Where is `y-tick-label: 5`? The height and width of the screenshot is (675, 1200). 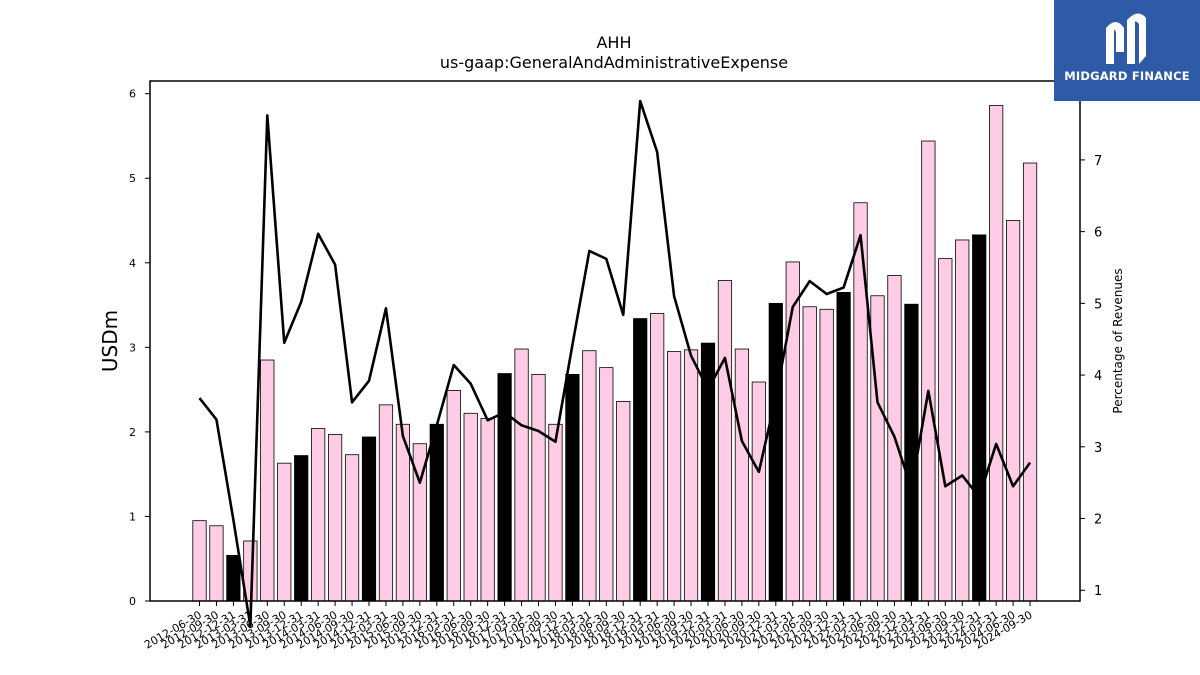 y-tick-label: 5 is located at coordinates (132, 178).